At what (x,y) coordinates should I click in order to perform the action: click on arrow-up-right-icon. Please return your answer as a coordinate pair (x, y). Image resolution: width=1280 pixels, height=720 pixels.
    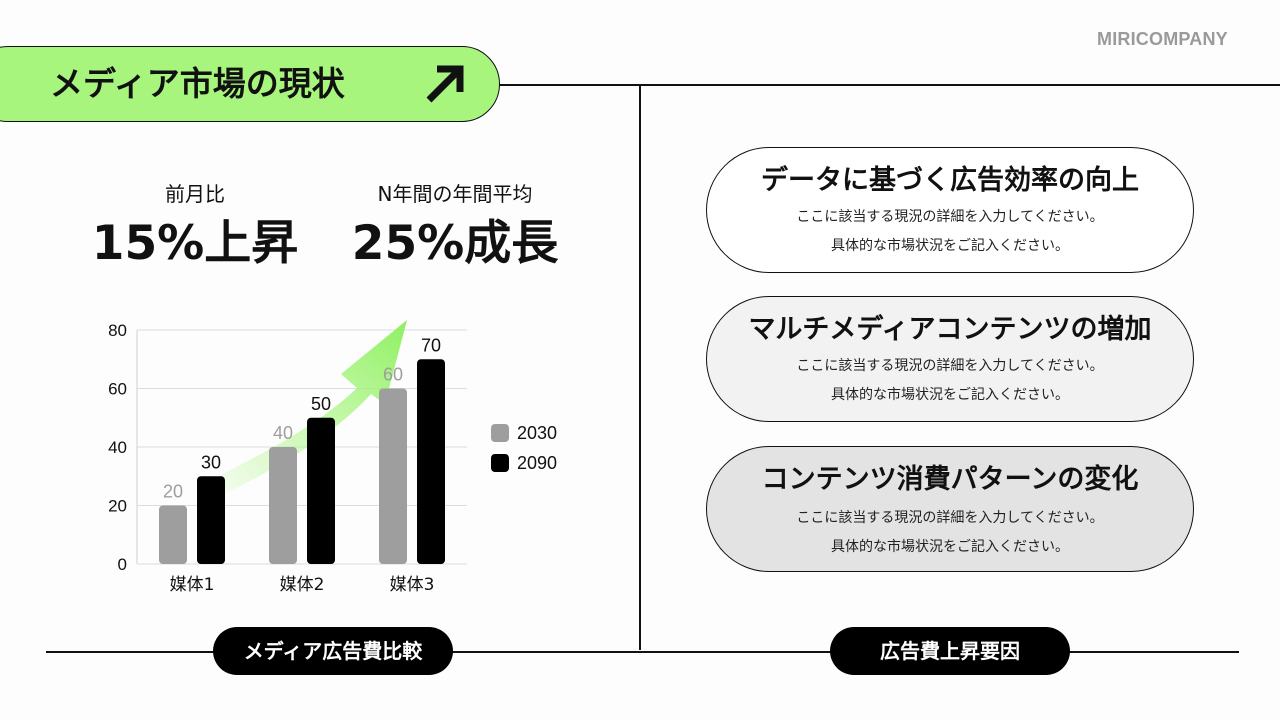
    Looking at the image, I should click on (445, 84).